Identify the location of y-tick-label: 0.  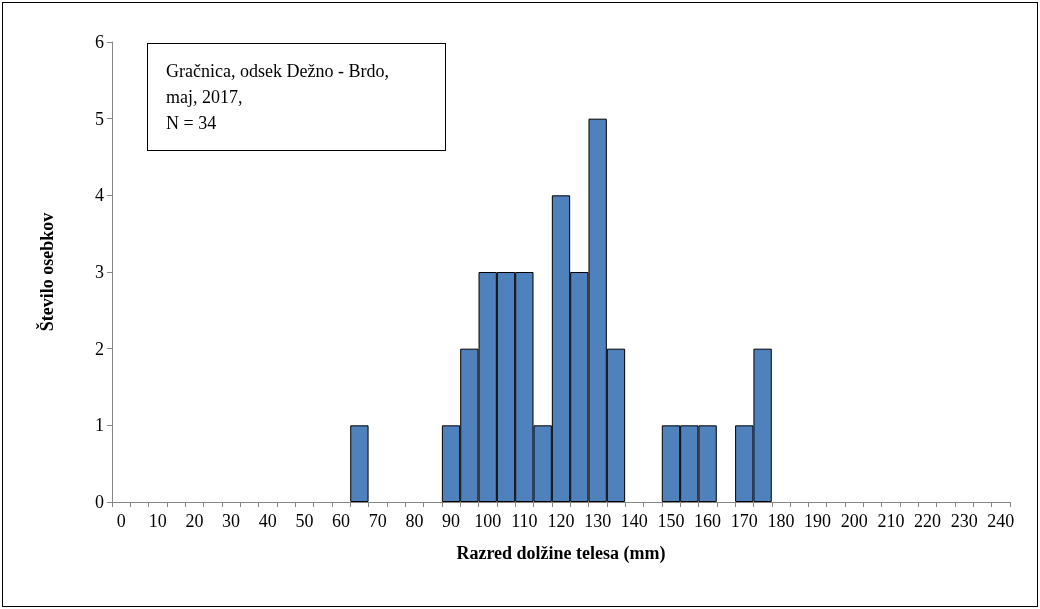
(99, 502).